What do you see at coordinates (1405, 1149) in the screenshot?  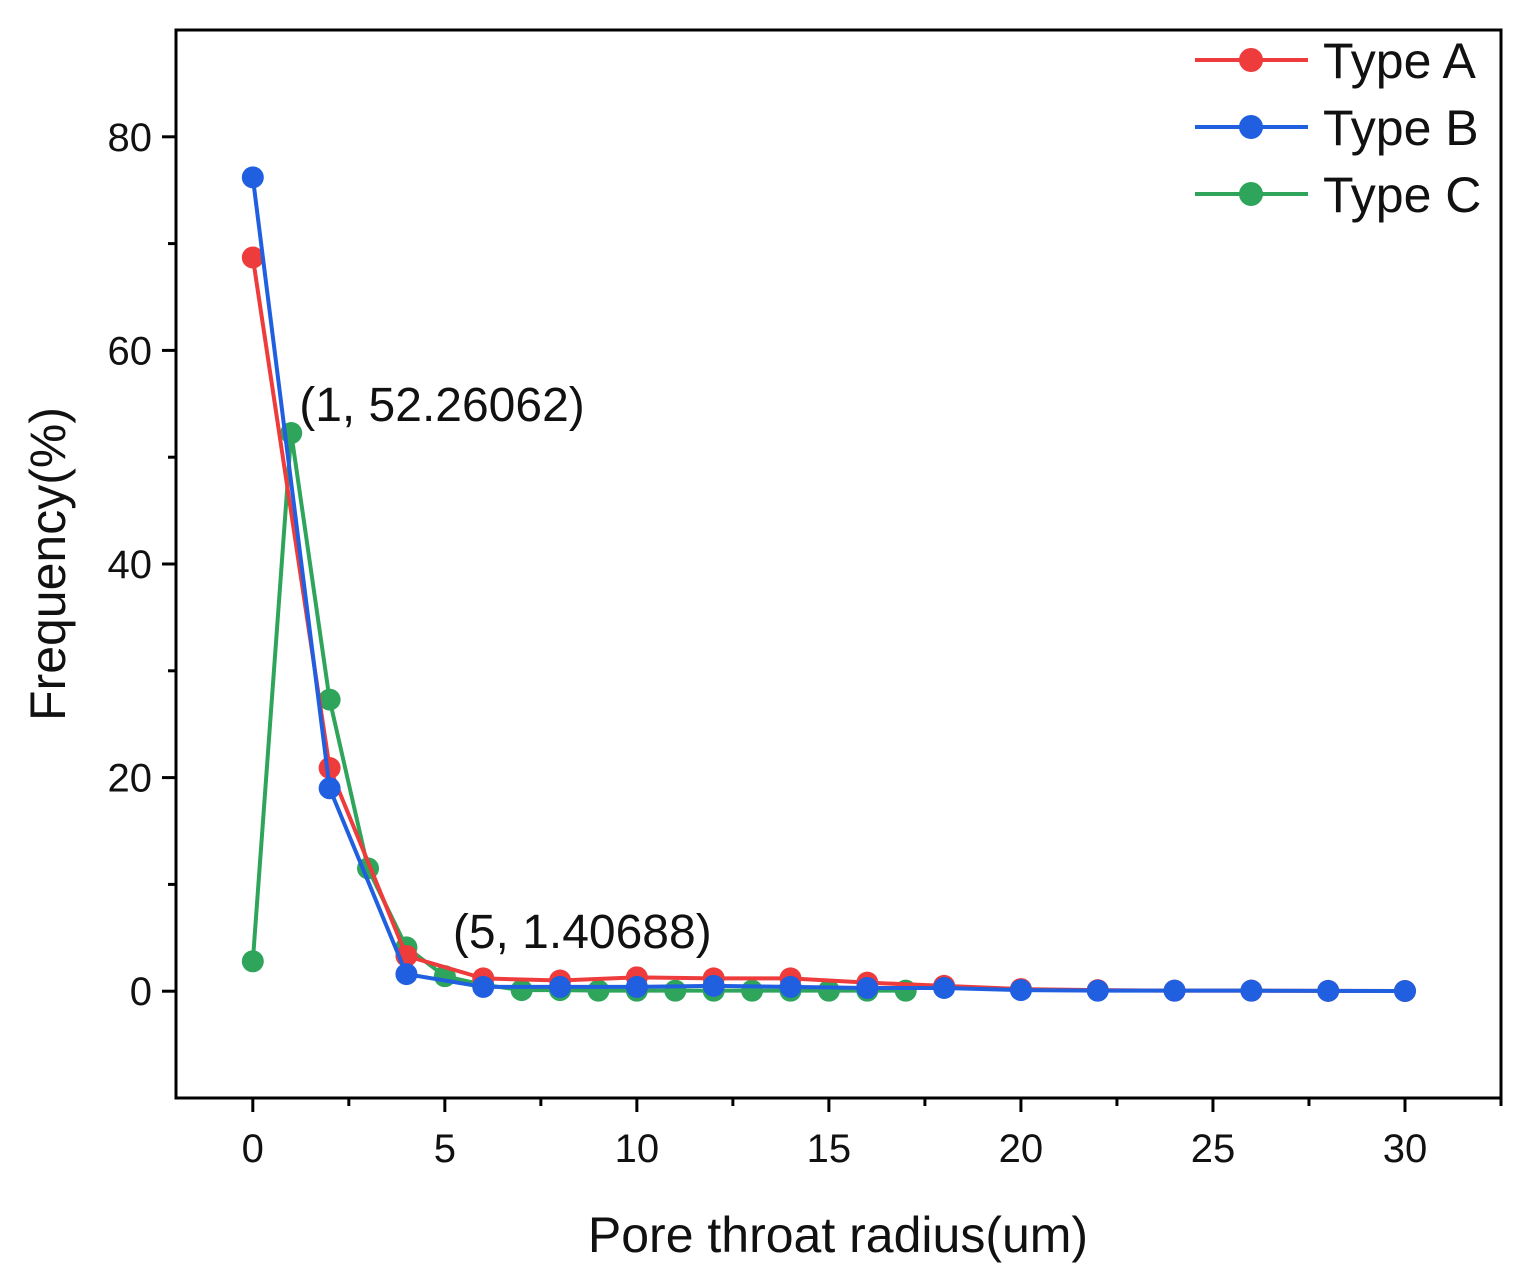 I see `x-tick-label: 30` at bounding box center [1405, 1149].